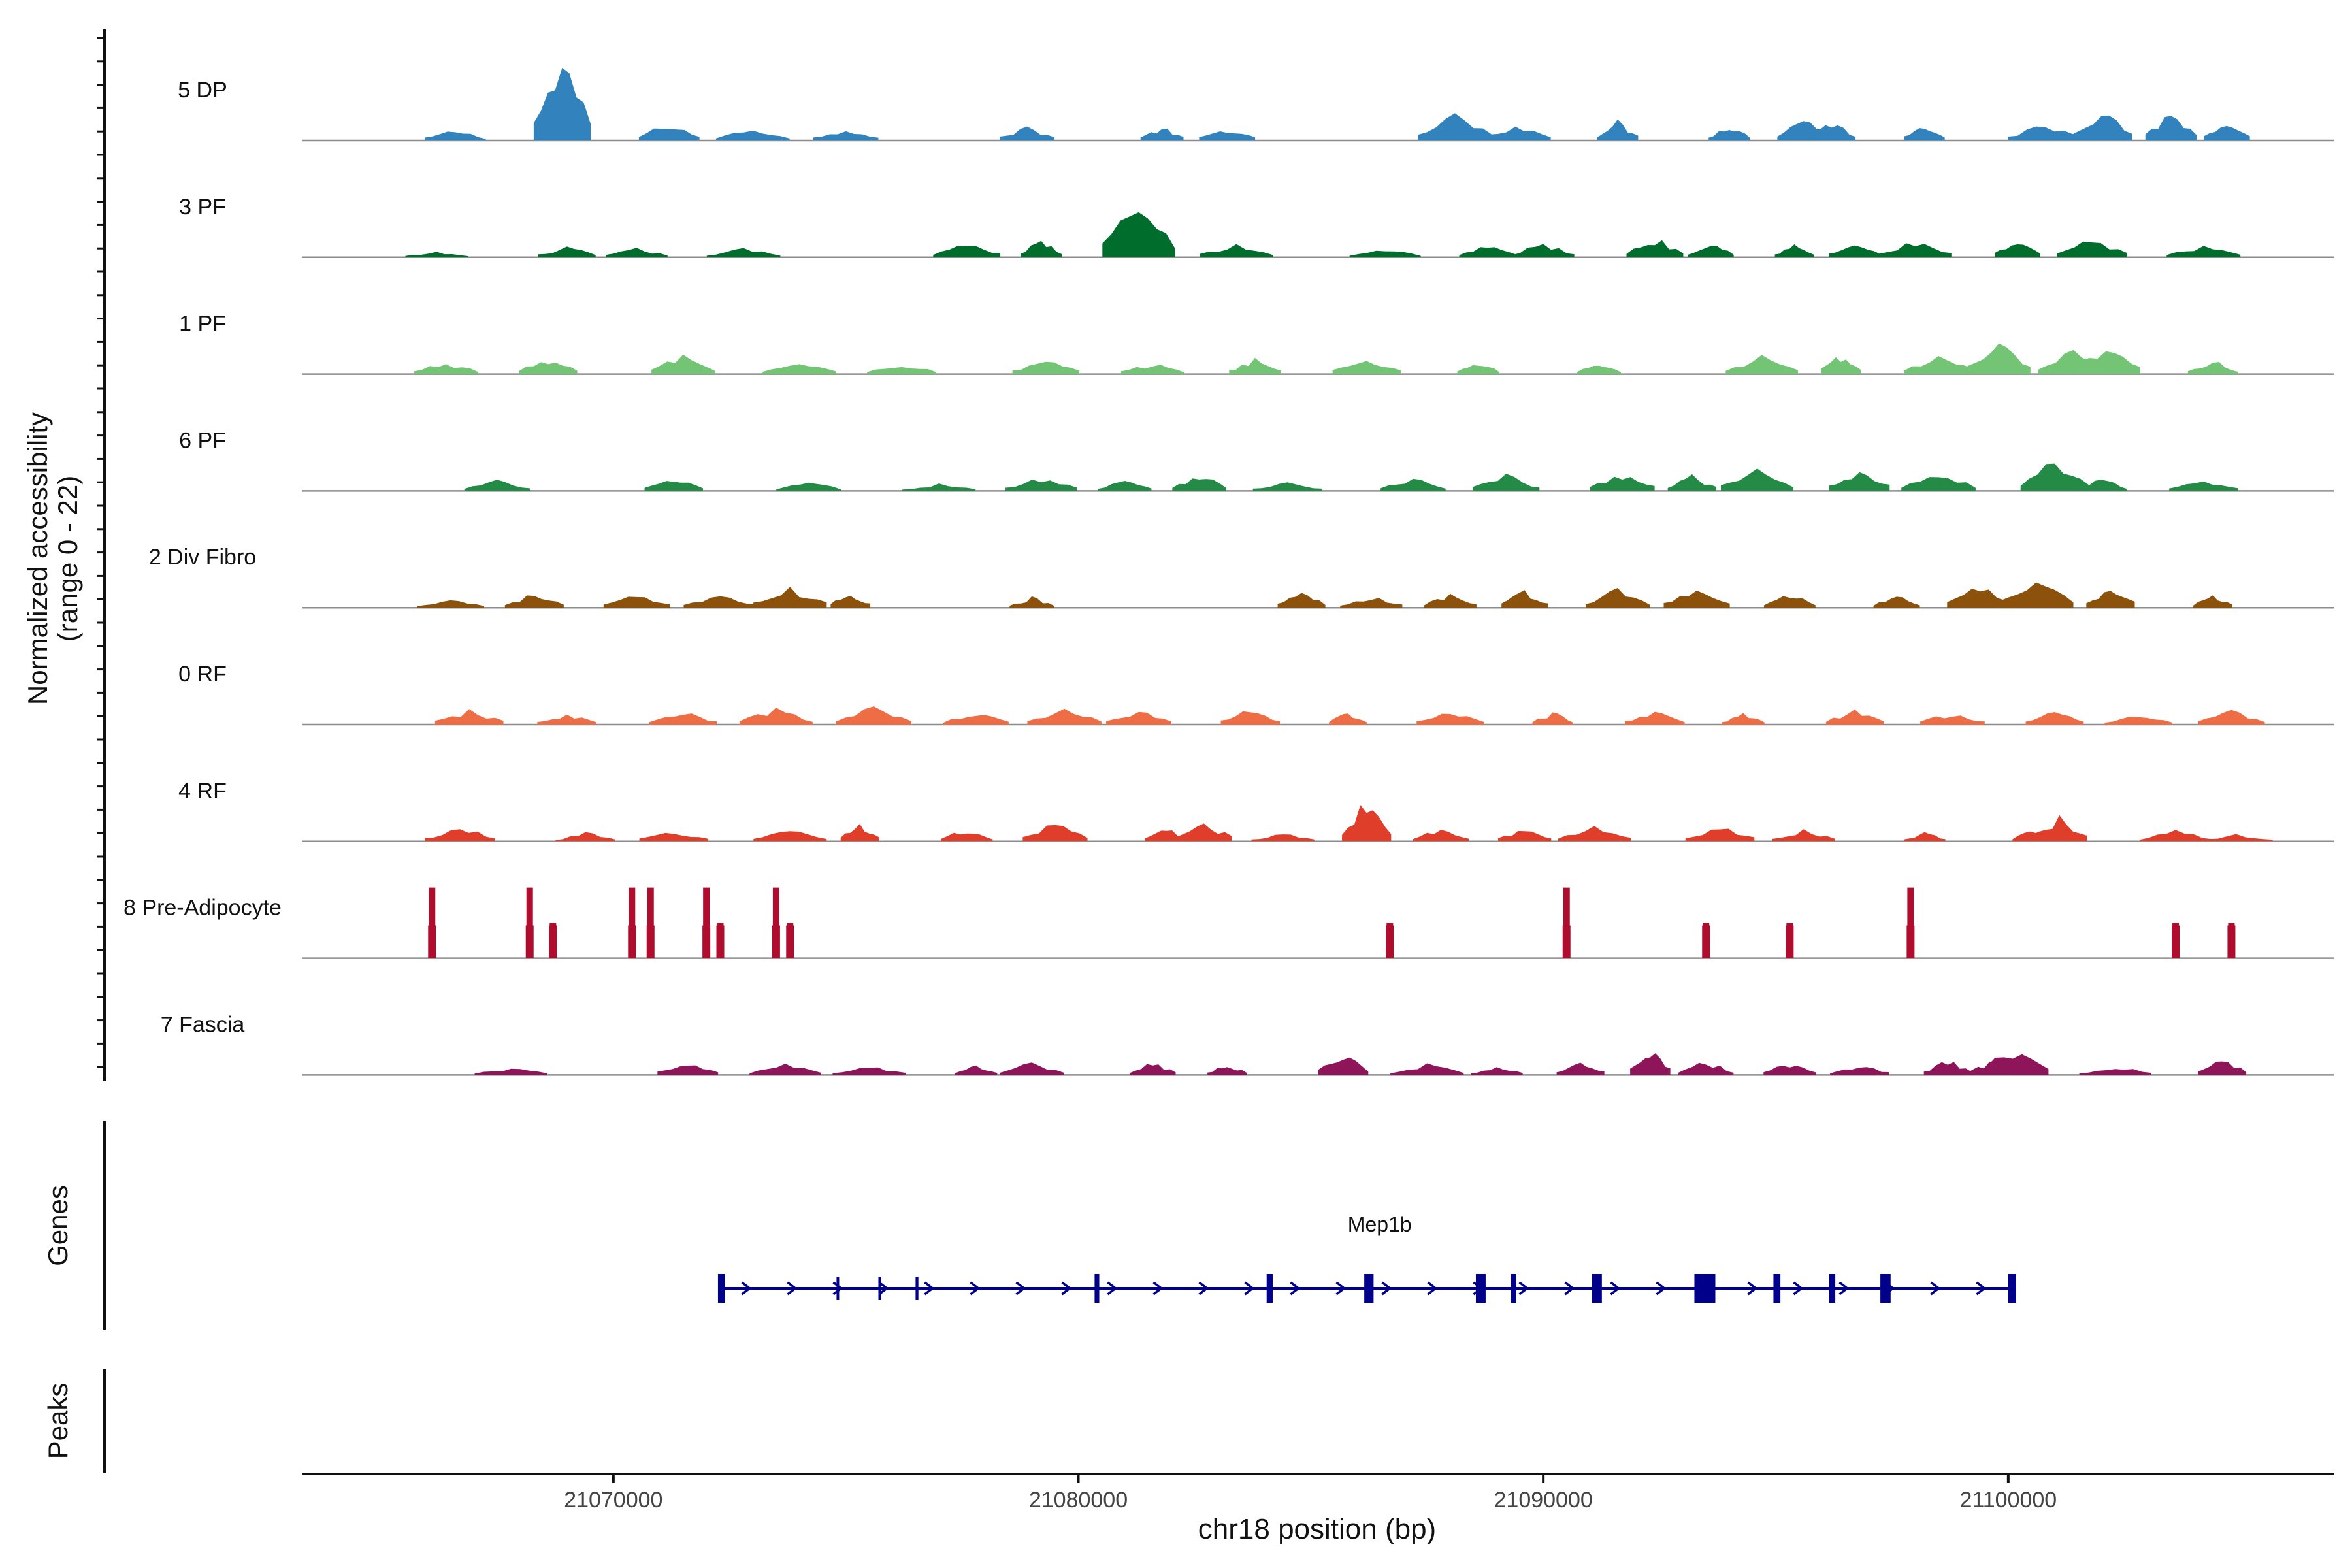 Image resolution: width=2352 pixels, height=1568 pixels. What do you see at coordinates (57, 1421) in the screenshot?
I see `peaks-panel-label: Peaks` at bounding box center [57, 1421].